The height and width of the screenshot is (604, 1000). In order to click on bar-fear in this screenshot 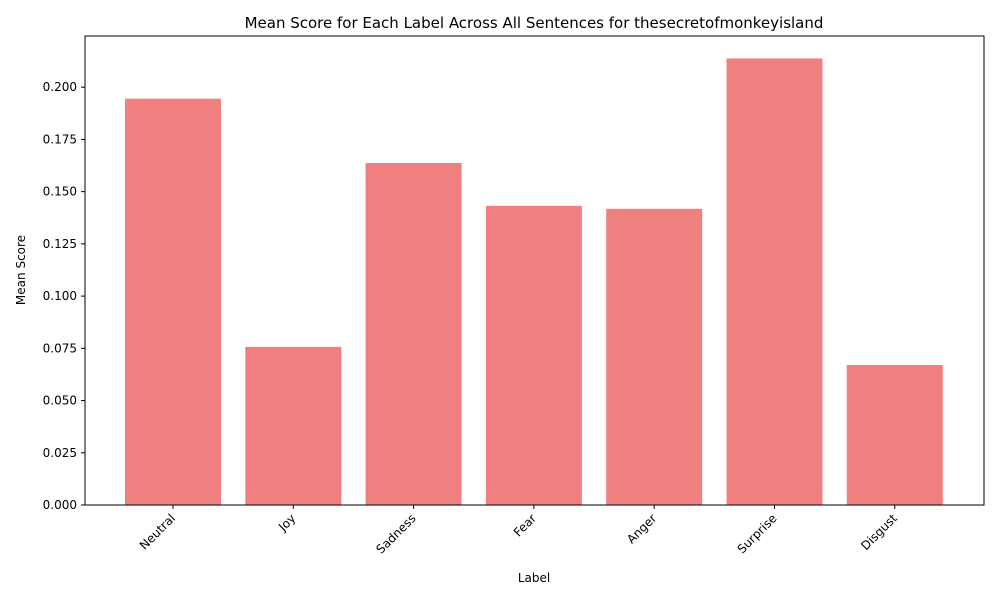, I will do `click(533, 355)`.